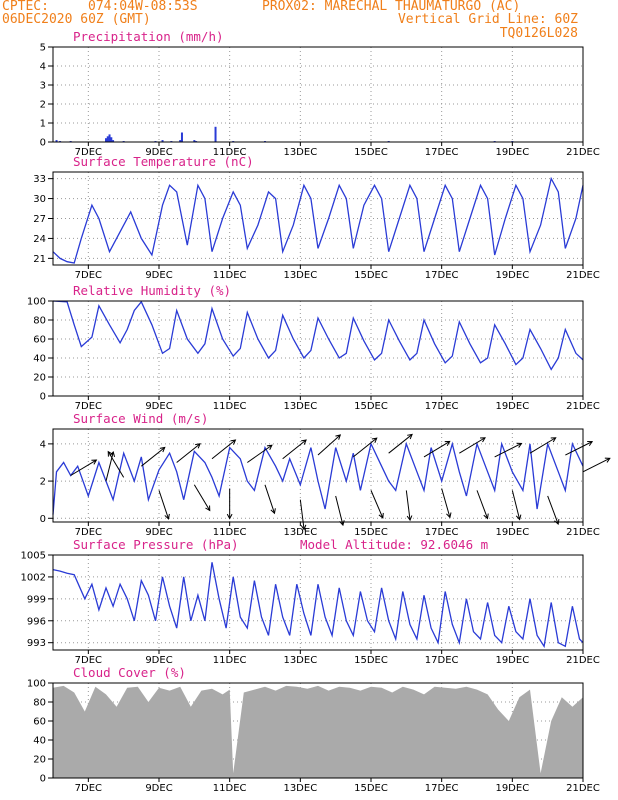 The width and height of the screenshot is (618, 800). I want to click on temp-ytick-label: 33, so click(39, 179).